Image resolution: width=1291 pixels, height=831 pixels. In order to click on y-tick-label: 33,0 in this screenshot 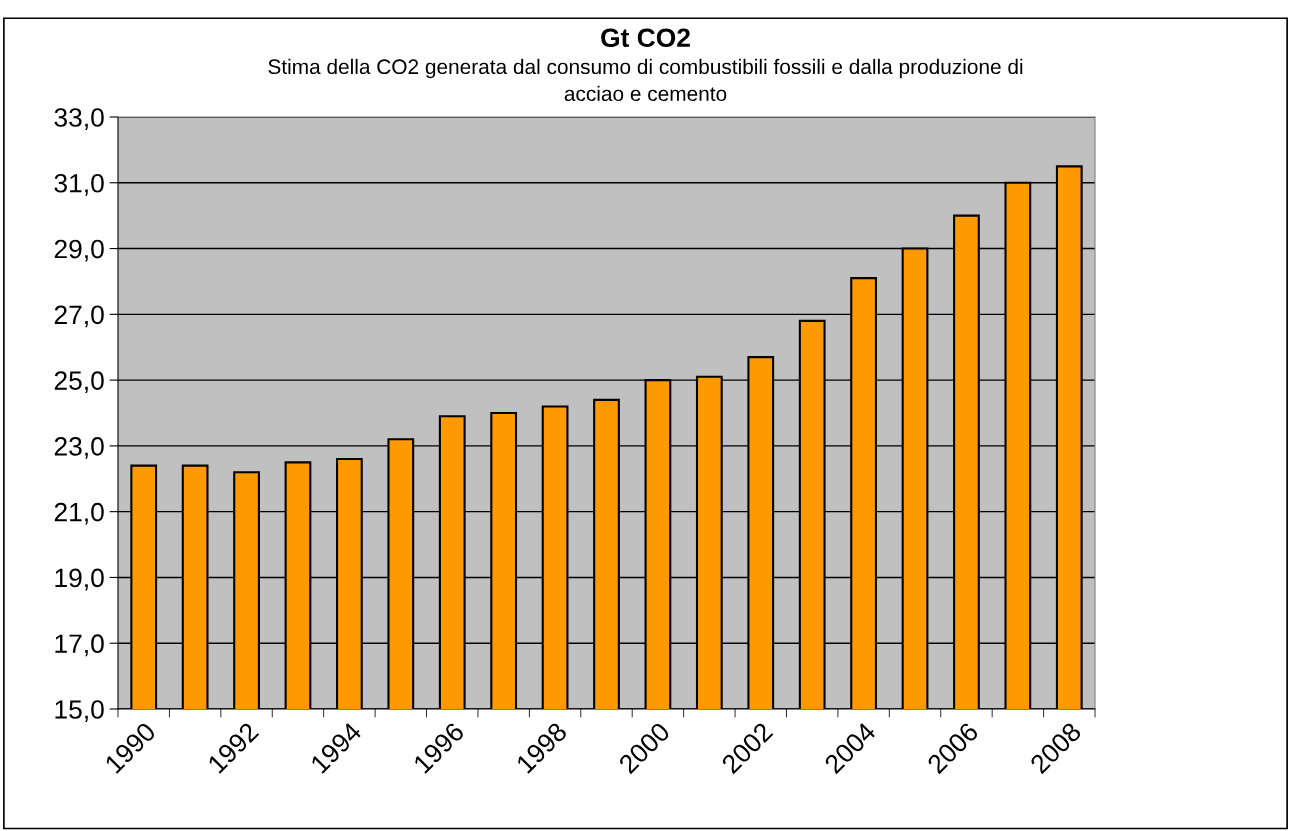, I will do `click(79, 119)`.